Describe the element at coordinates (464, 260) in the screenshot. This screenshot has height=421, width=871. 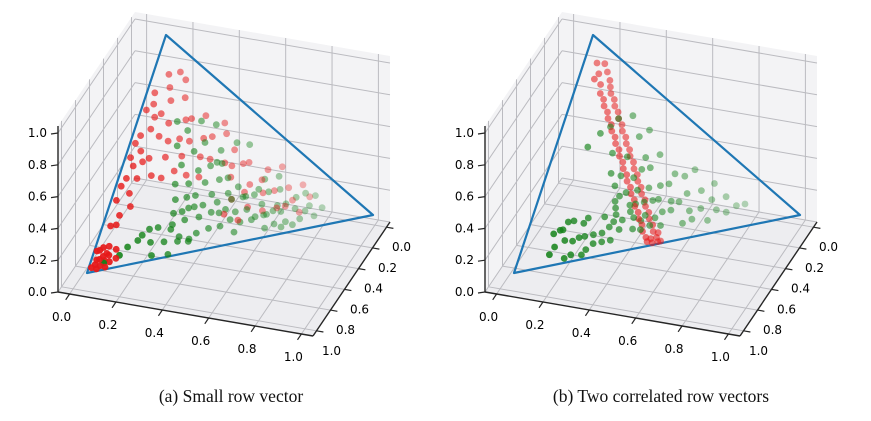
I see `z-tick-label: 0.2` at that location.